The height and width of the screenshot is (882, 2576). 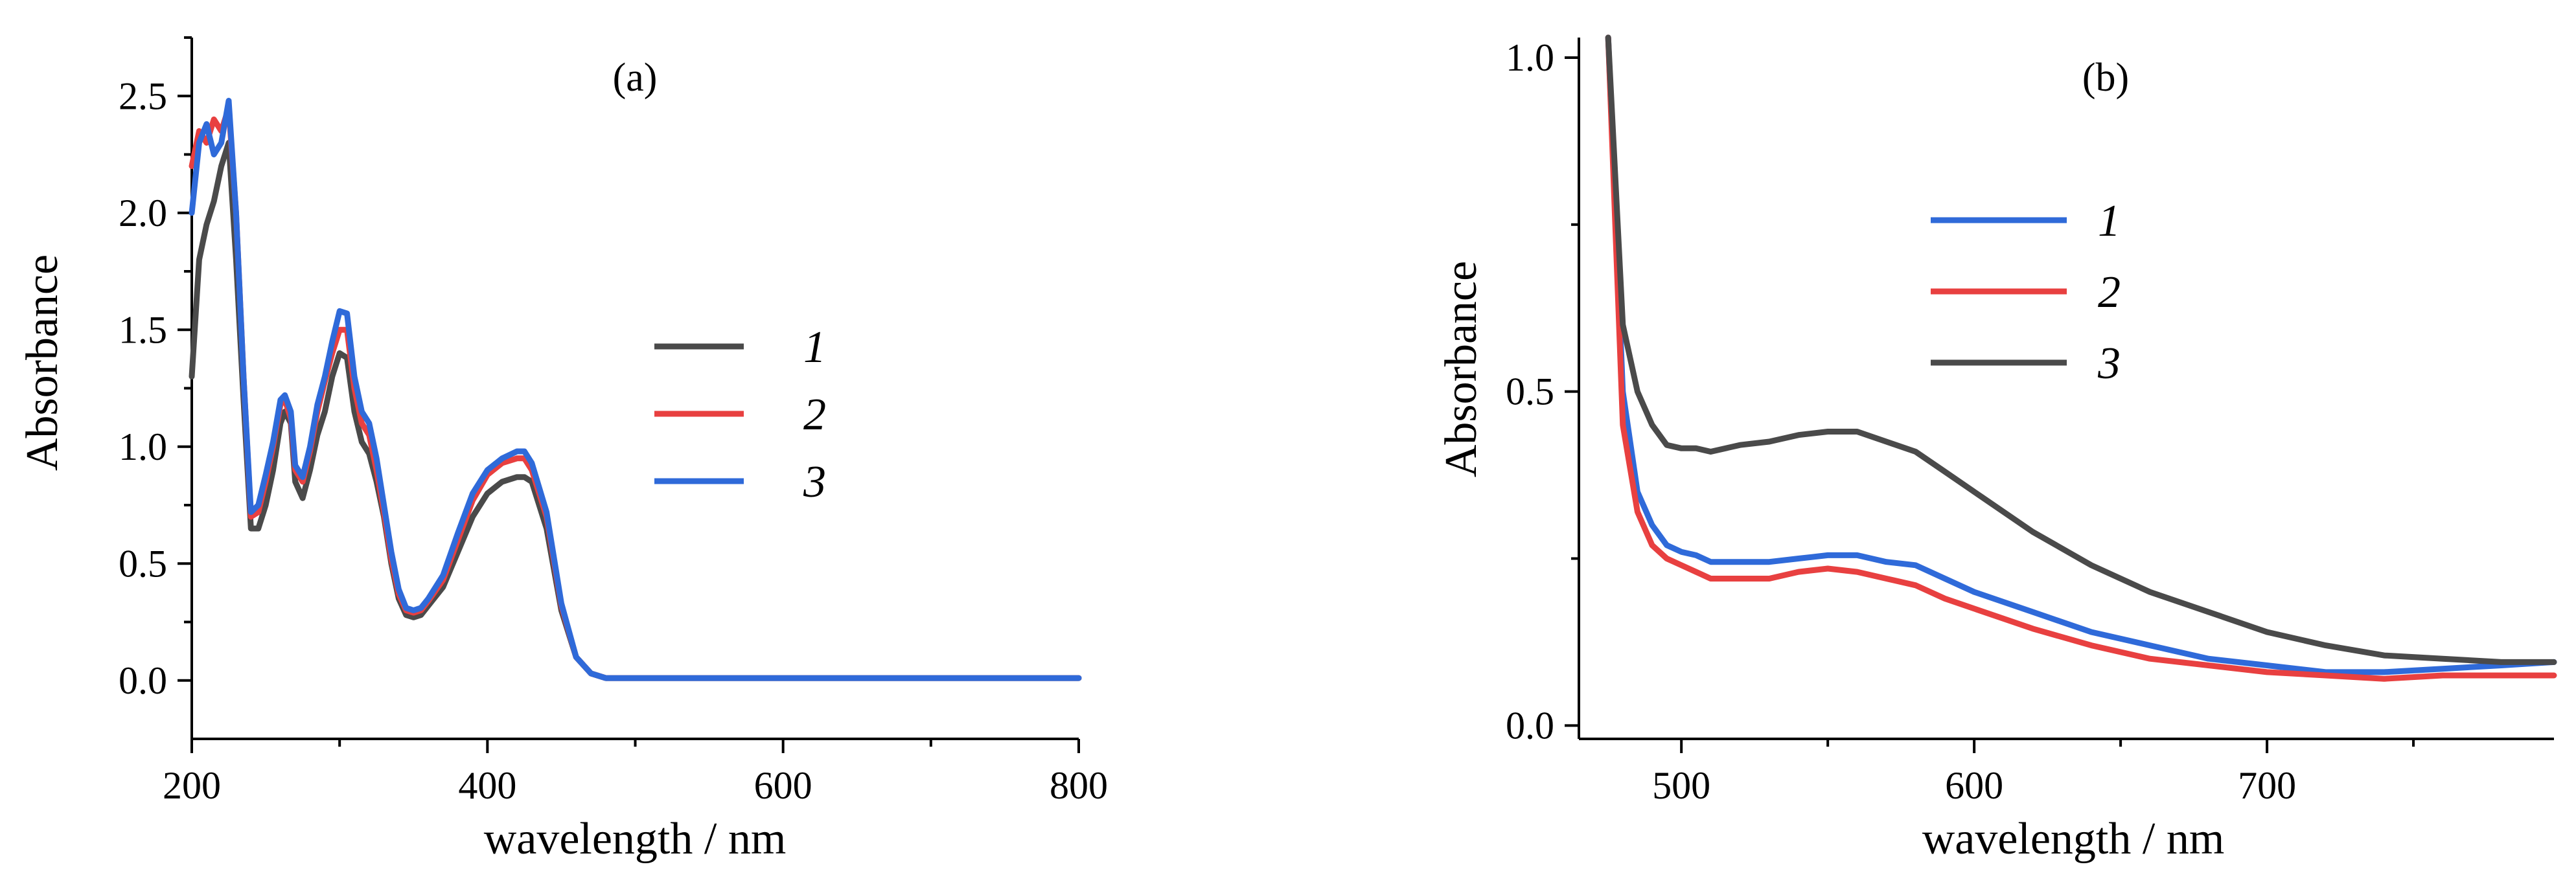 I want to click on panel-b-legend-label-1: 1, so click(x=2109, y=221).